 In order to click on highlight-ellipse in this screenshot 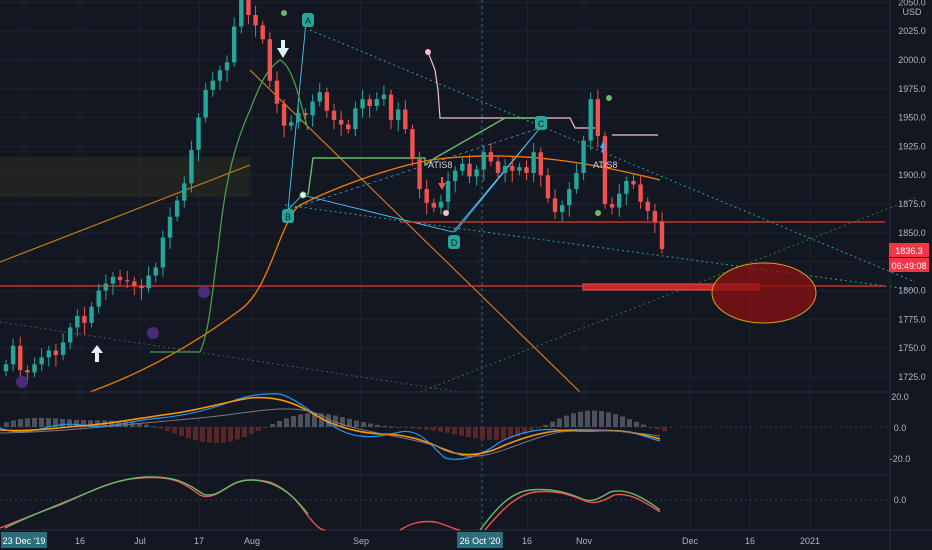, I will do `click(764, 293)`.